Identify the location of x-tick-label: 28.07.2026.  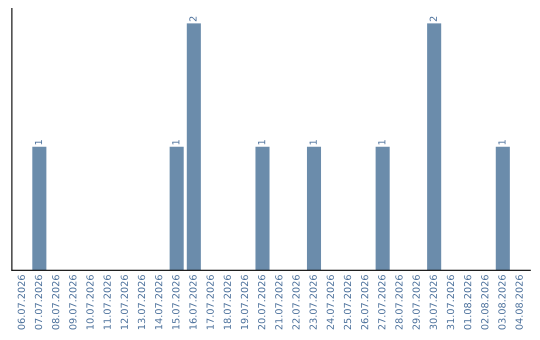
(399, 302).